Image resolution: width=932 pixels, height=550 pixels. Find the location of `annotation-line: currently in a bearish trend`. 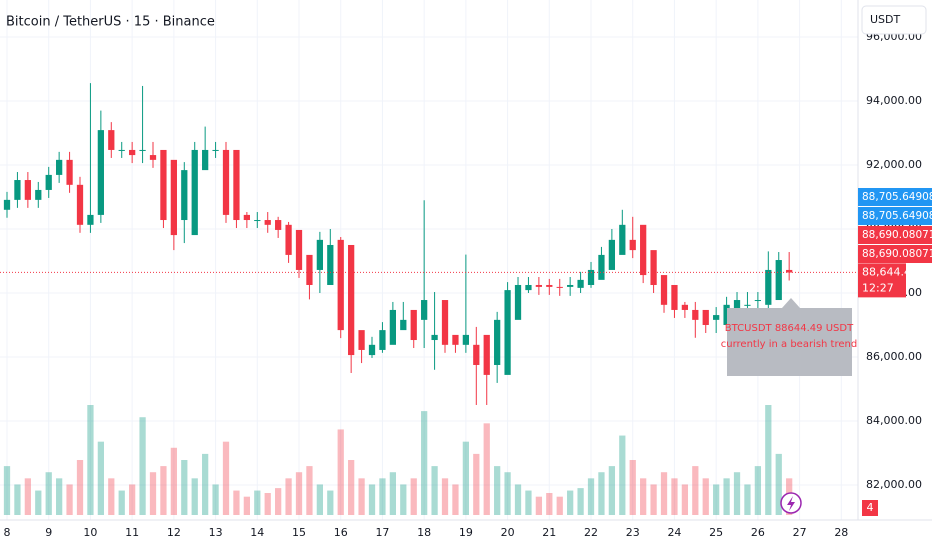

annotation-line: currently in a bearish trend is located at coordinates (789, 344).